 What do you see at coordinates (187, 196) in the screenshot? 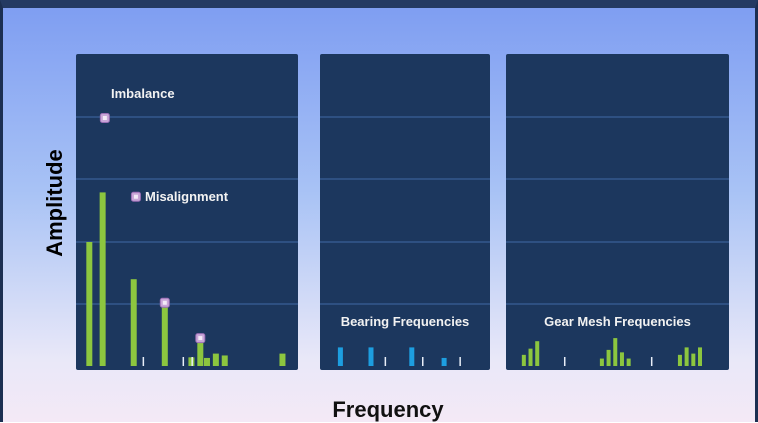
I see `annotation-misalignment: Misalignment` at bounding box center [187, 196].